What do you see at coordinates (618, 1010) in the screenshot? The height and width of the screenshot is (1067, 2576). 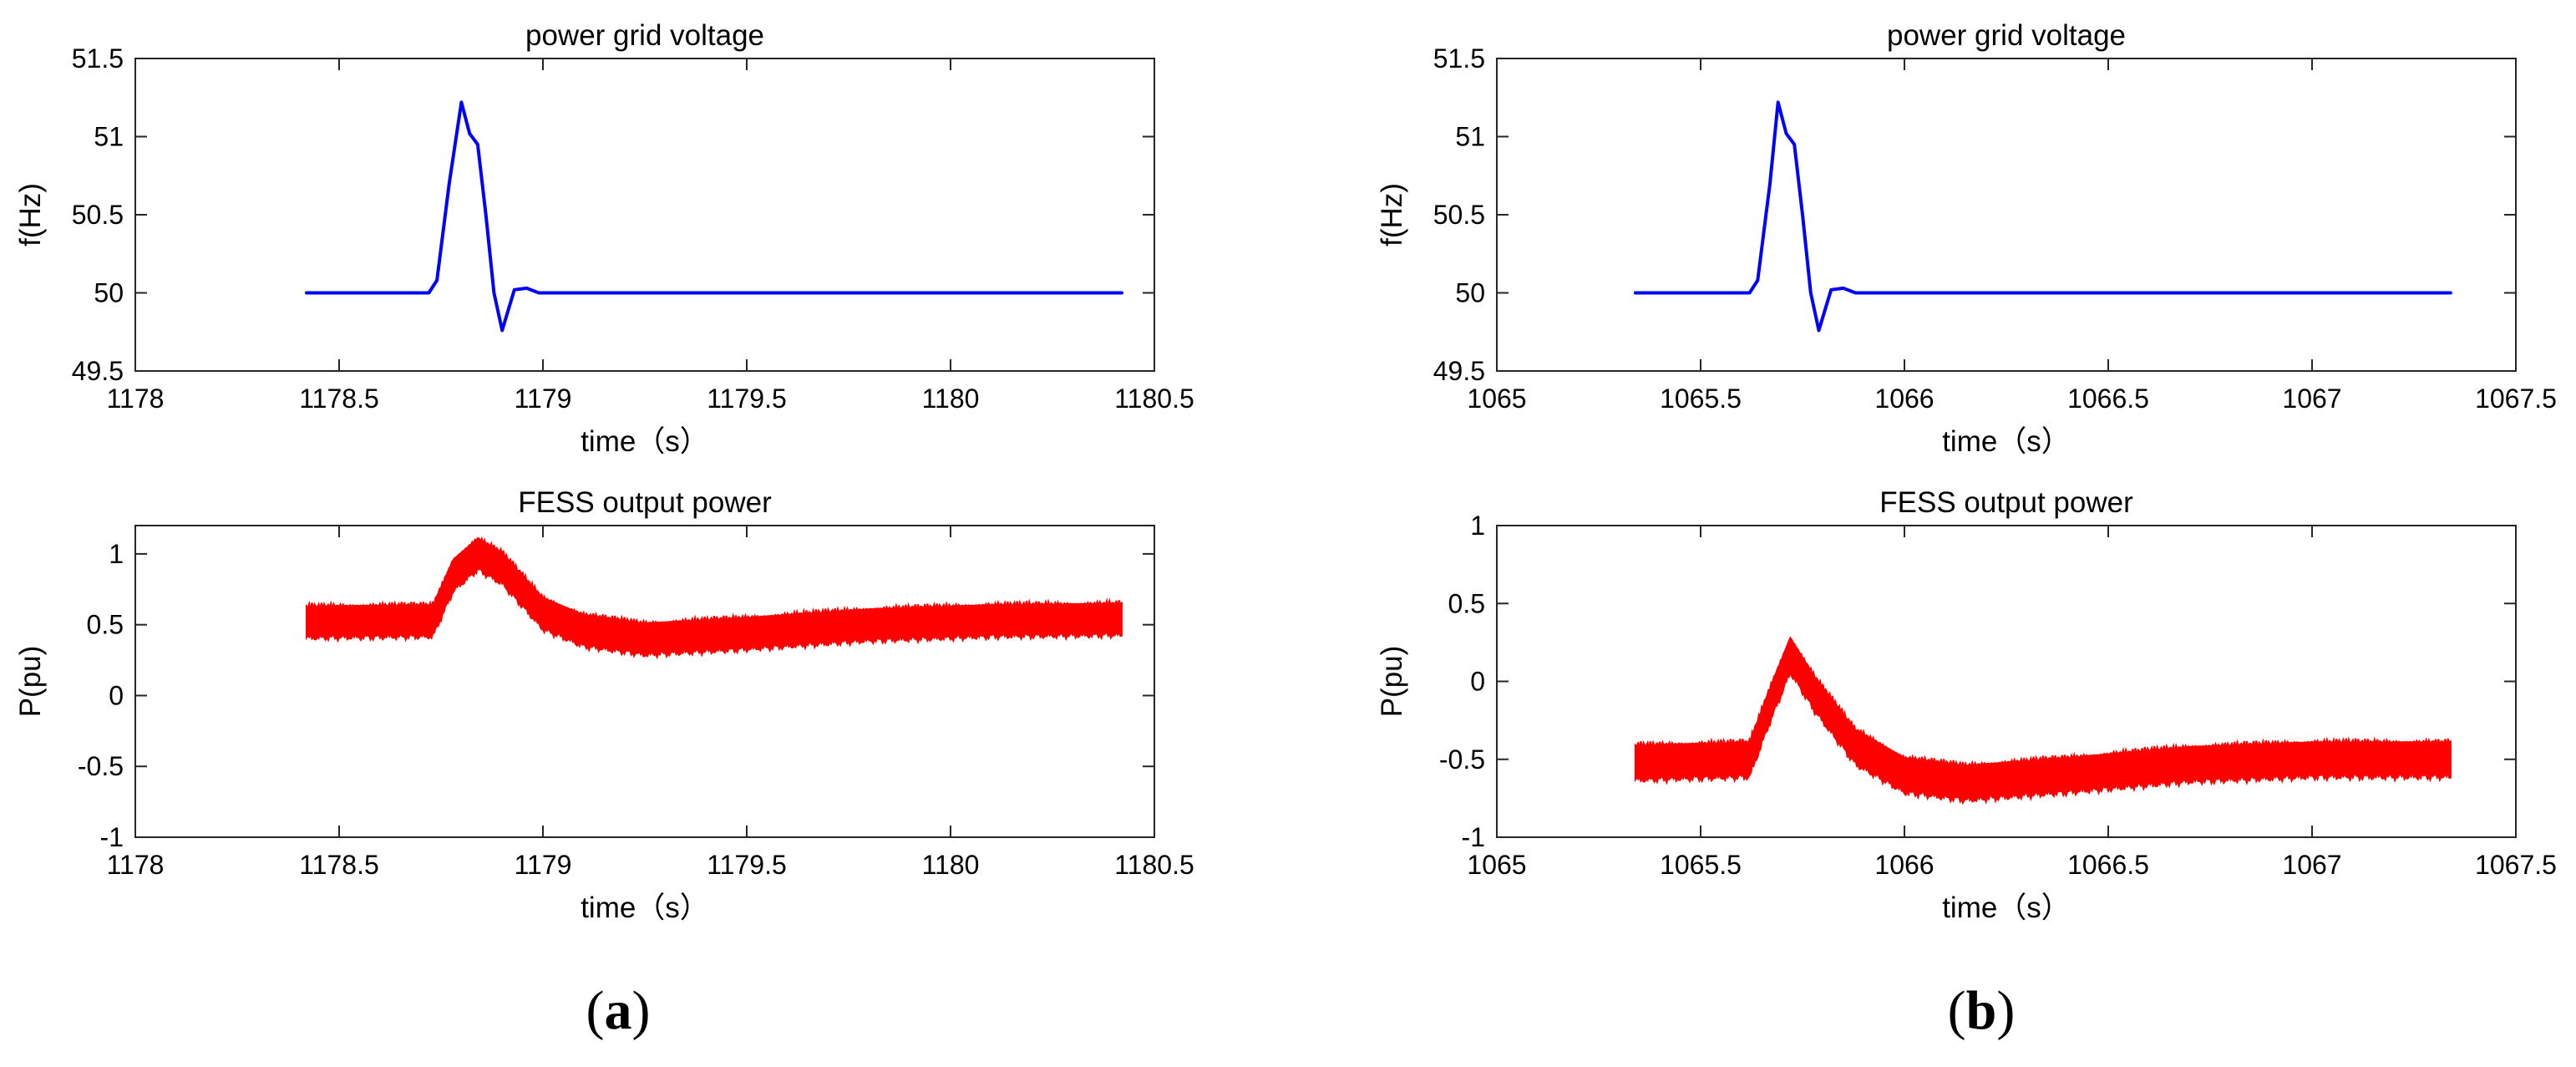 I see `panel-label-a: (a)` at bounding box center [618, 1010].